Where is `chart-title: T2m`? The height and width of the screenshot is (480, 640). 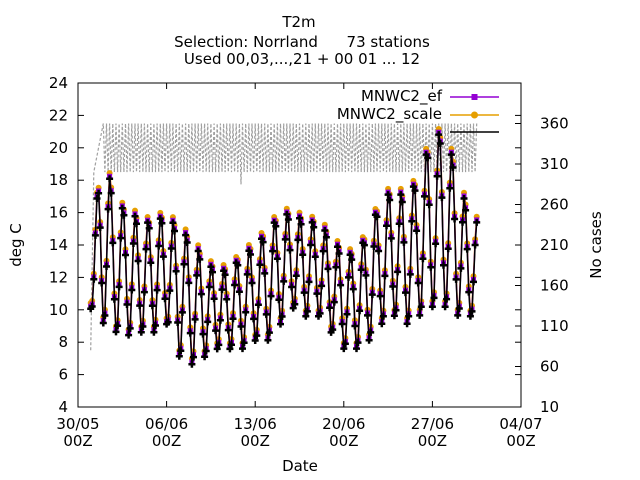 chart-title: T2m is located at coordinates (298, 22).